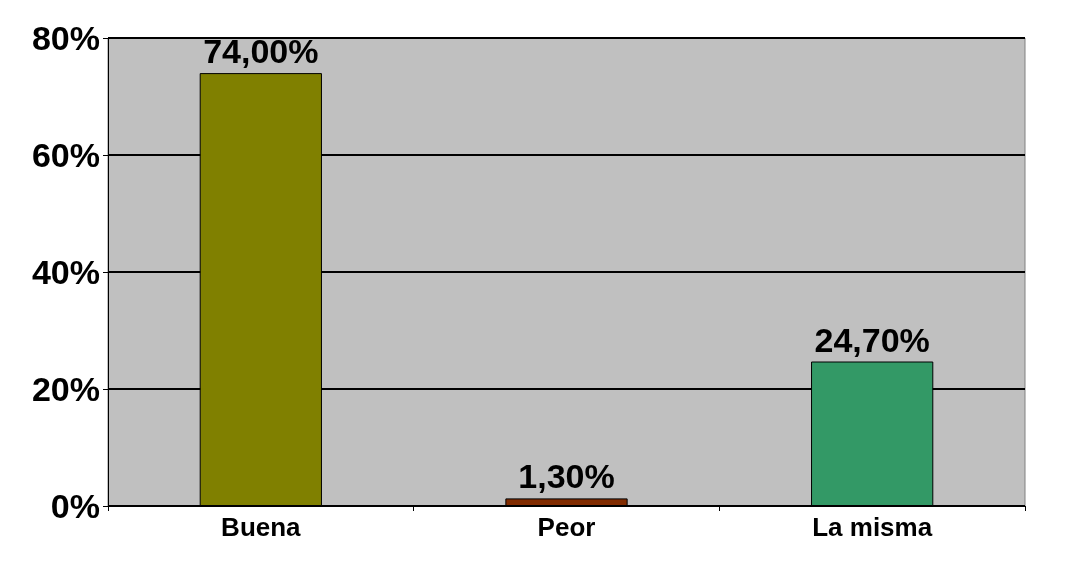 The width and height of the screenshot is (1073, 569). I want to click on x-tick-label: Peor, so click(566, 527).